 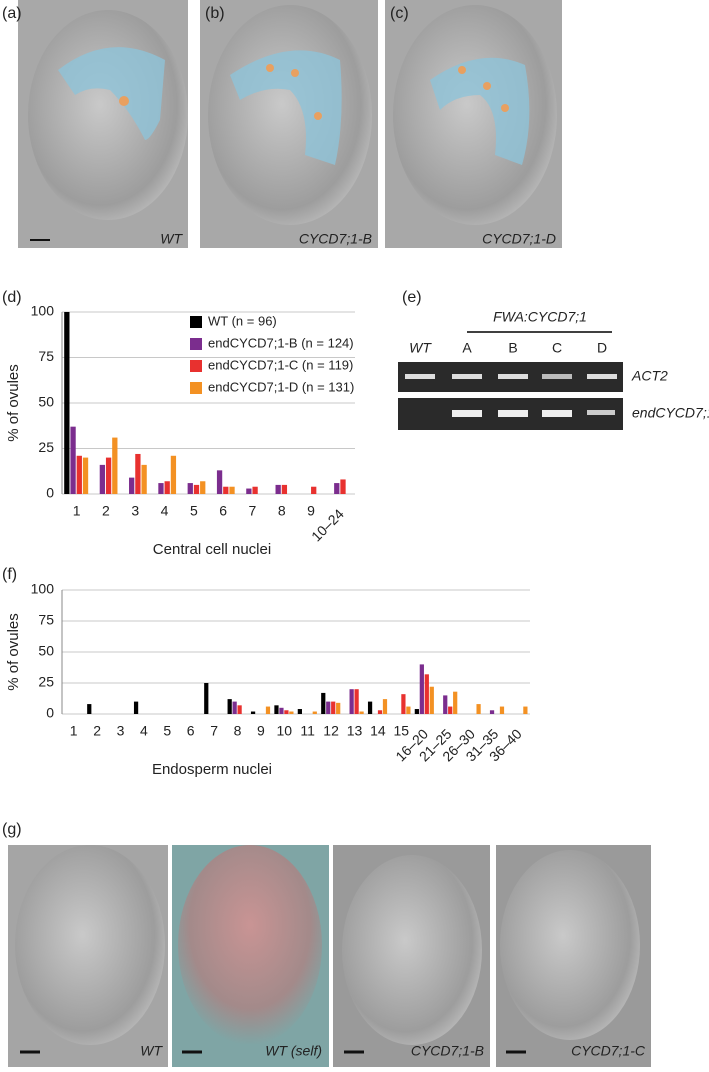 I want to click on y-tick-label: 0, so click(x=50, y=713).